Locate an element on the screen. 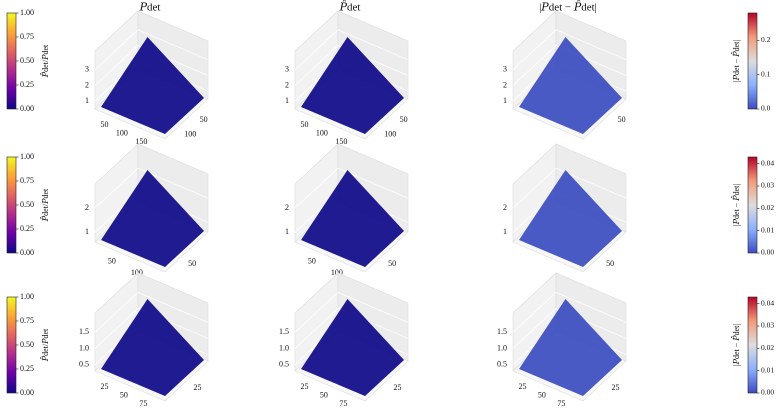  panel-title: |𝑃det − 𝑃̂det| is located at coordinates (568, 7).